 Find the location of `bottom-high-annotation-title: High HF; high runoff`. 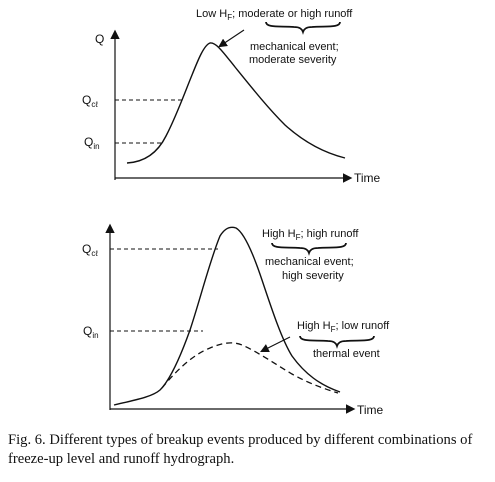

bottom-high-annotation-title: High HF; high runoff is located at coordinates (310, 235).